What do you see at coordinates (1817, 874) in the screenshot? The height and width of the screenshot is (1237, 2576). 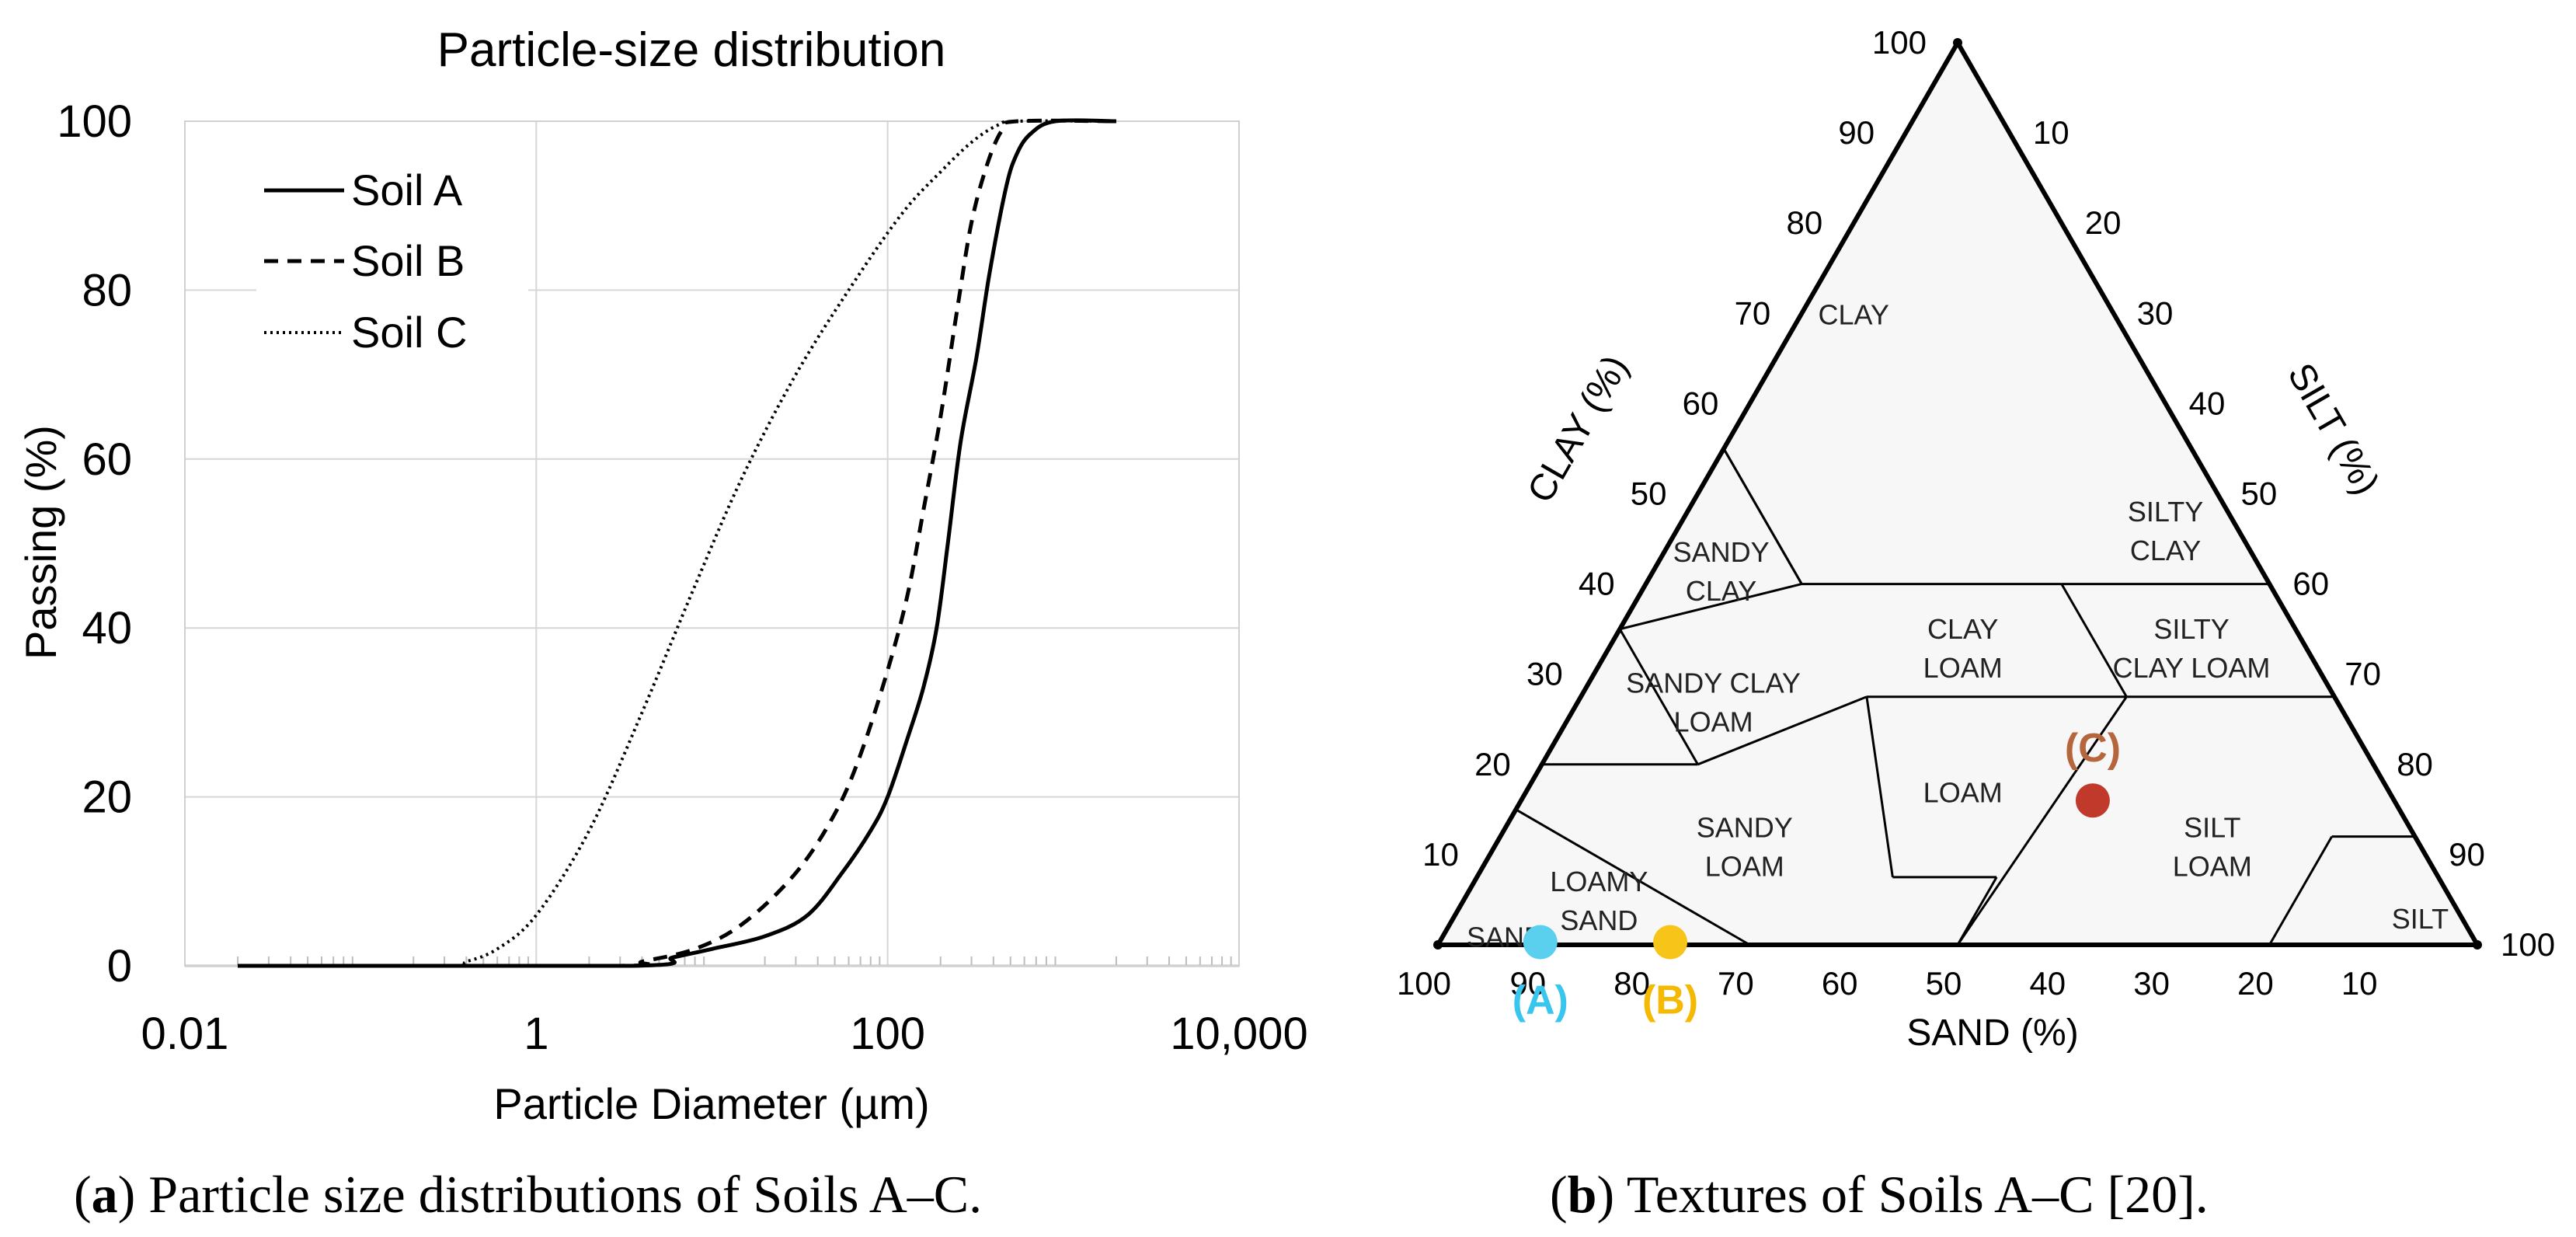 I see `soil-points: (A) (B) (C)` at bounding box center [1817, 874].